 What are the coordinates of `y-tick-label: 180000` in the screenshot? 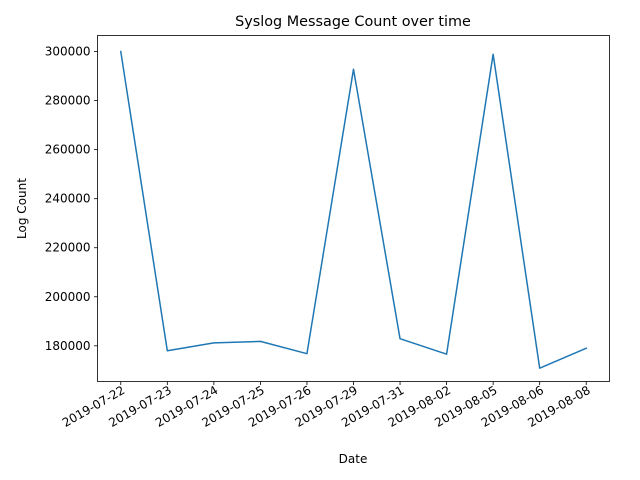 It's located at (68, 346).